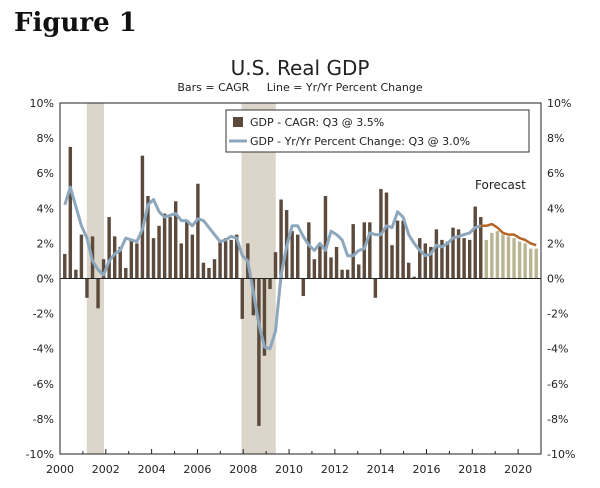  What do you see at coordinates (557, 419) in the screenshot?
I see `y-tick-label-right: -8%` at bounding box center [557, 419].